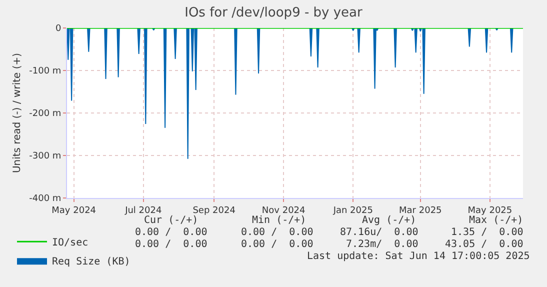 The height and width of the screenshot is (287, 547). Describe the element at coordinates (70, 243) in the screenshot. I see `legend-label: IO/sec` at that location.